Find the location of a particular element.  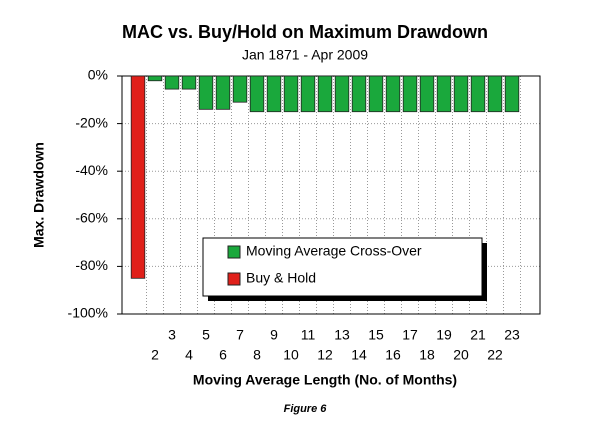

y-tick-label: -20% is located at coordinates (91, 122).